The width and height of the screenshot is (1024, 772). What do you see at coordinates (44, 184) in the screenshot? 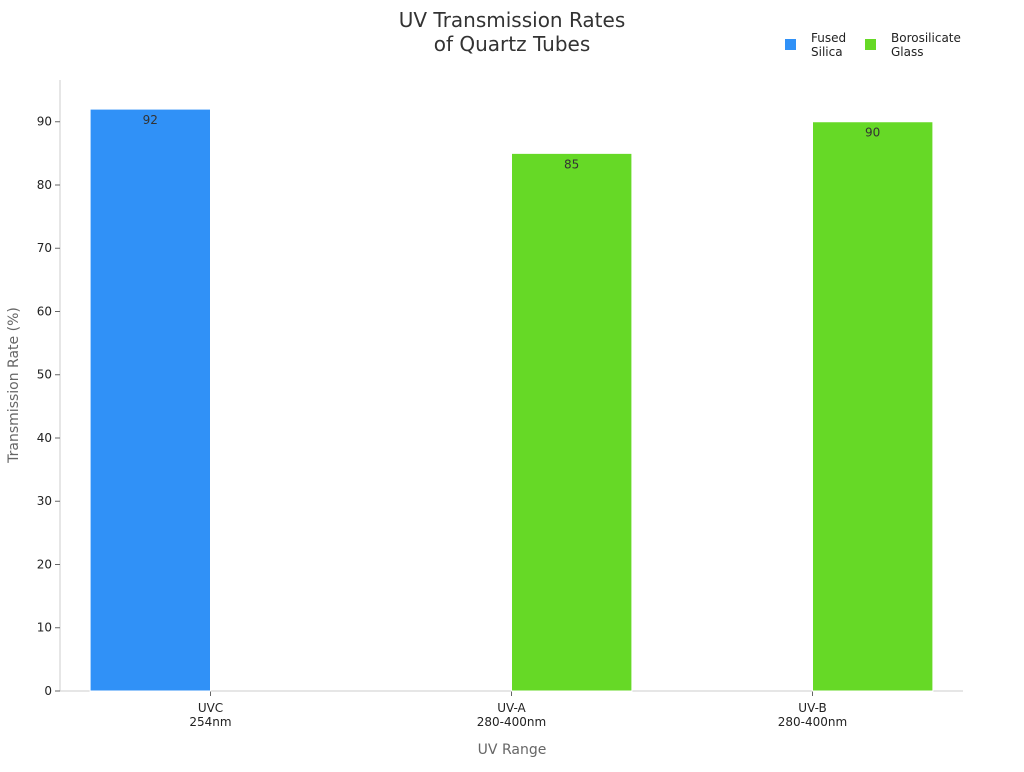
I see `y-tick-label: 80` at bounding box center [44, 184].